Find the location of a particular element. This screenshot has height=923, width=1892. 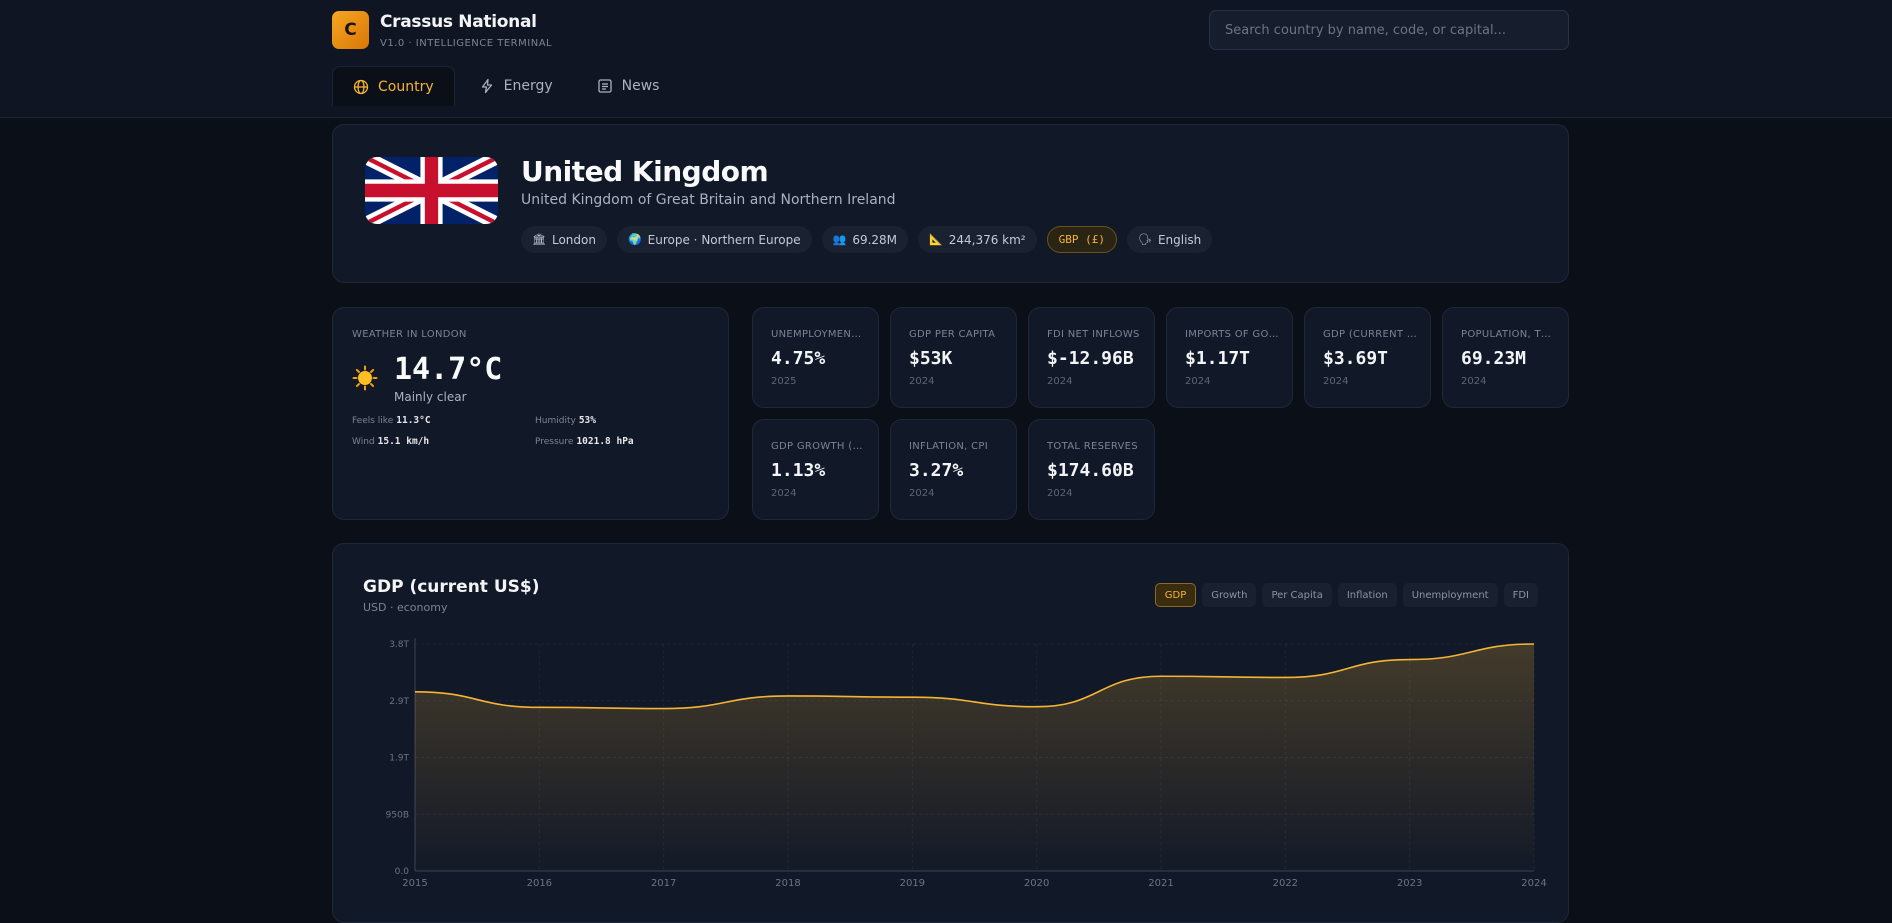

main-tabs: Country Energy News is located at coordinates (505, 86).